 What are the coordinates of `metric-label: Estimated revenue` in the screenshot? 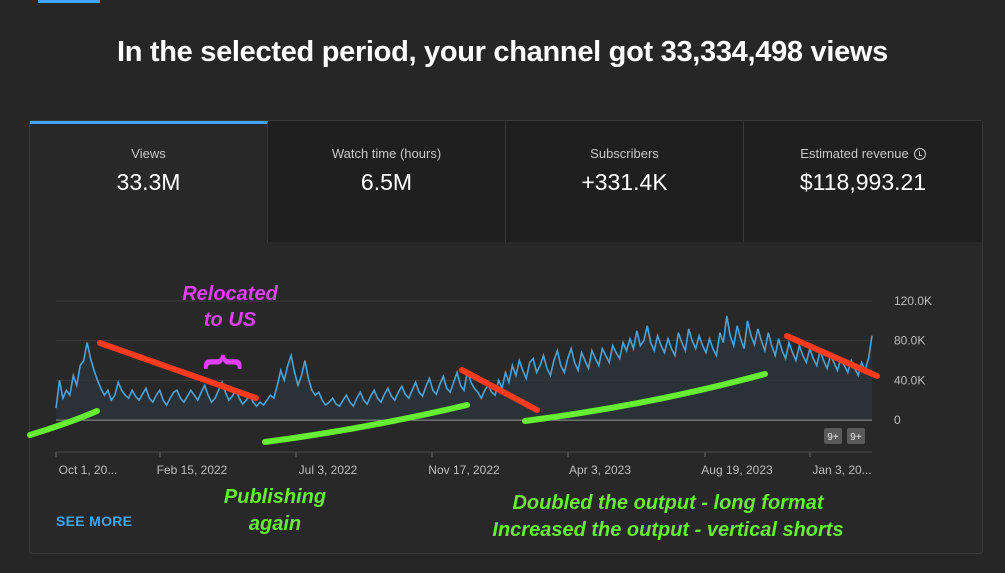 It's located at (863, 153).